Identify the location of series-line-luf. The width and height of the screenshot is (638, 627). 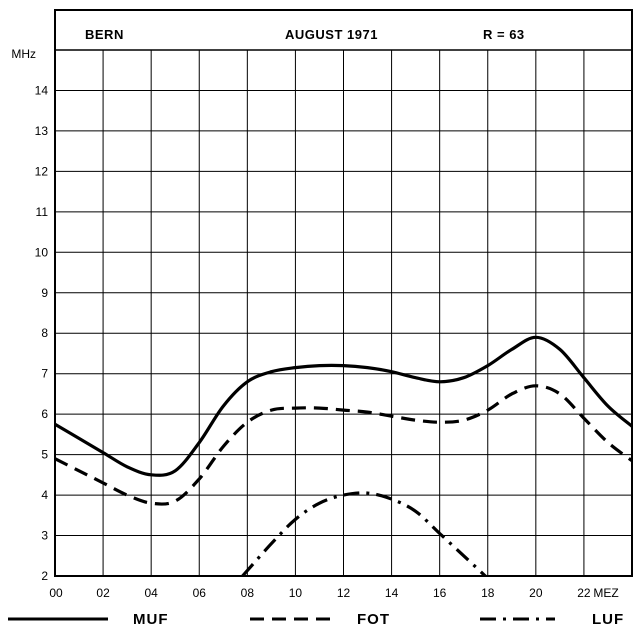
(364, 533).